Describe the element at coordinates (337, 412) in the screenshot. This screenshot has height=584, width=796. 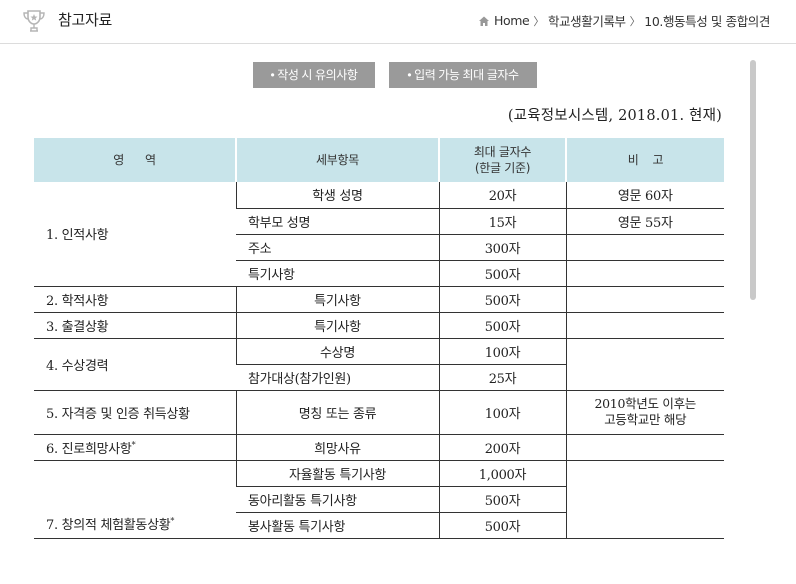
I see `item-cell: 명칭 또는 종류` at that location.